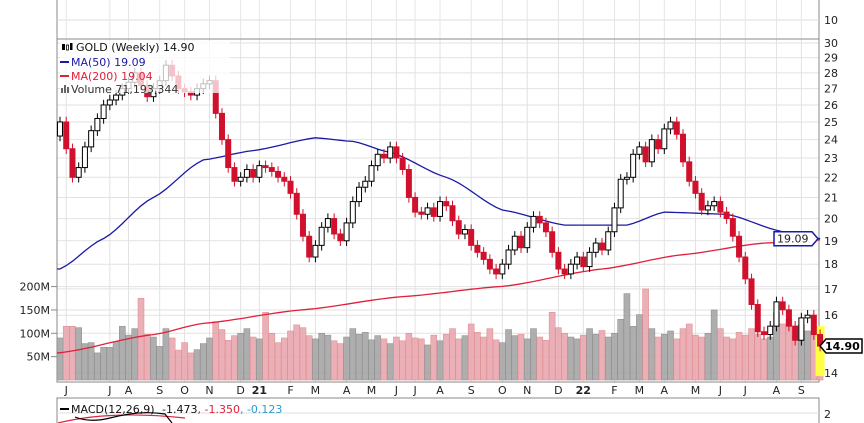 This screenshot has height=423, width=864. I want to click on month-label: O, so click(184, 390).